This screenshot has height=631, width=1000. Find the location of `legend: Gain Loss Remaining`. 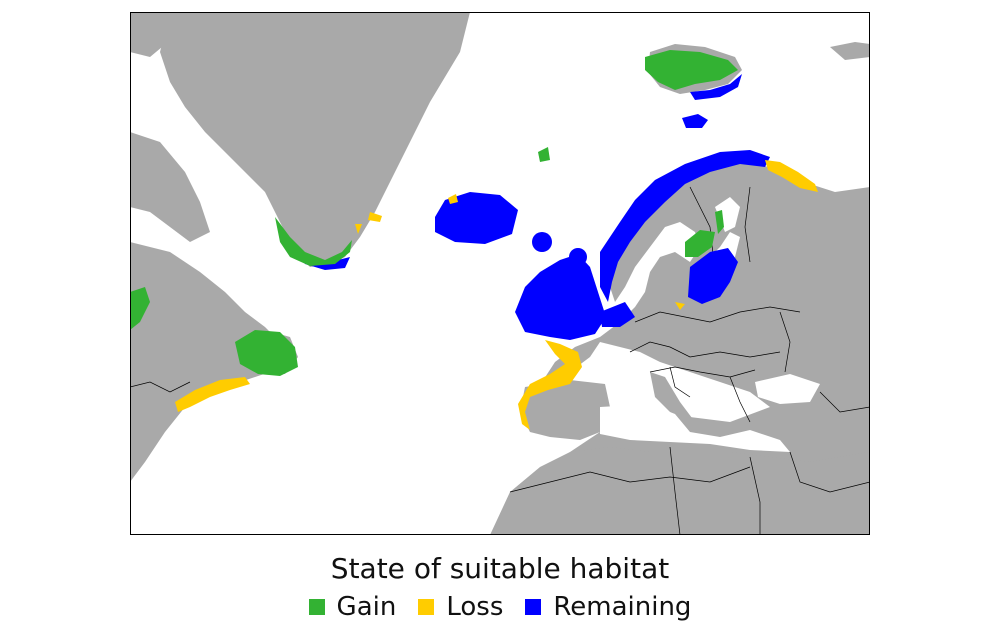

legend: Gain Loss Remaining is located at coordinates (500, 607).